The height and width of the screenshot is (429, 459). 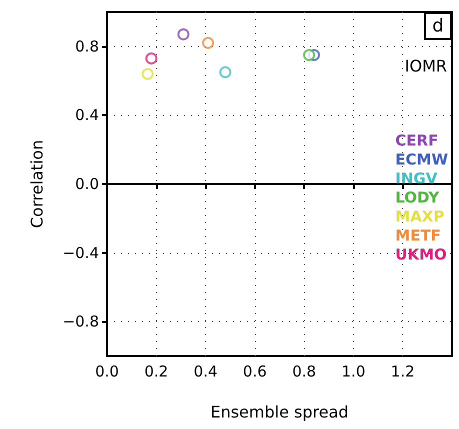 I want to click on text: INGV, so click(x=416, y=179).